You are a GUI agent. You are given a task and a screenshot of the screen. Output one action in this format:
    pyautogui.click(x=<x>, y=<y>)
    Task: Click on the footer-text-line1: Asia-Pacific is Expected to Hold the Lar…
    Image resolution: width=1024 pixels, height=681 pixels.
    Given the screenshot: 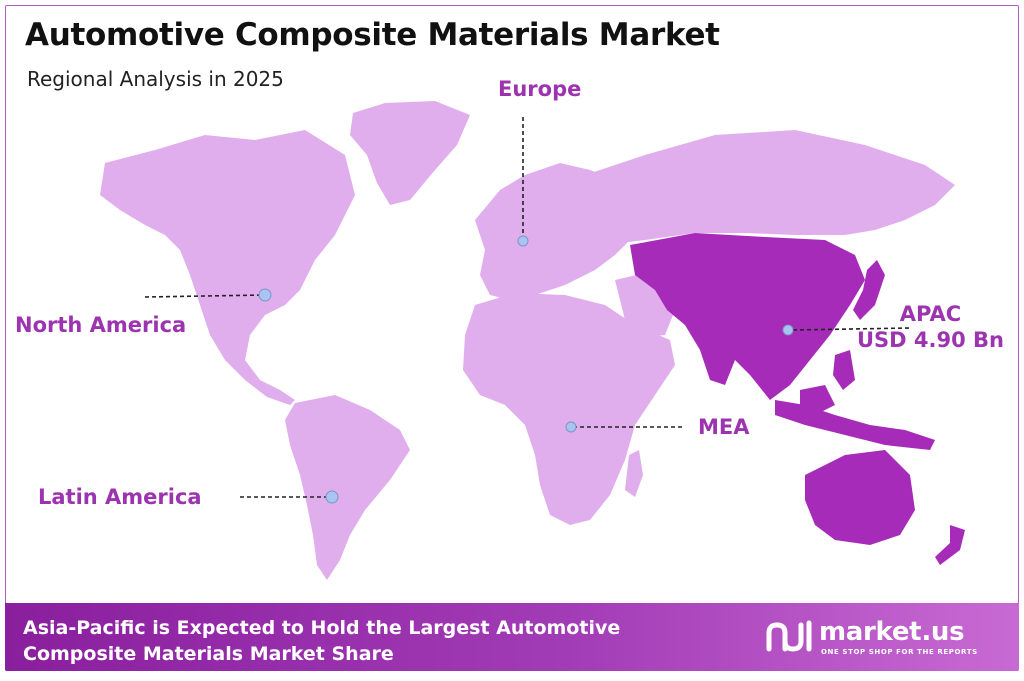 What is the action you would take?
    pyautogui.click(x=322, y=628)
    